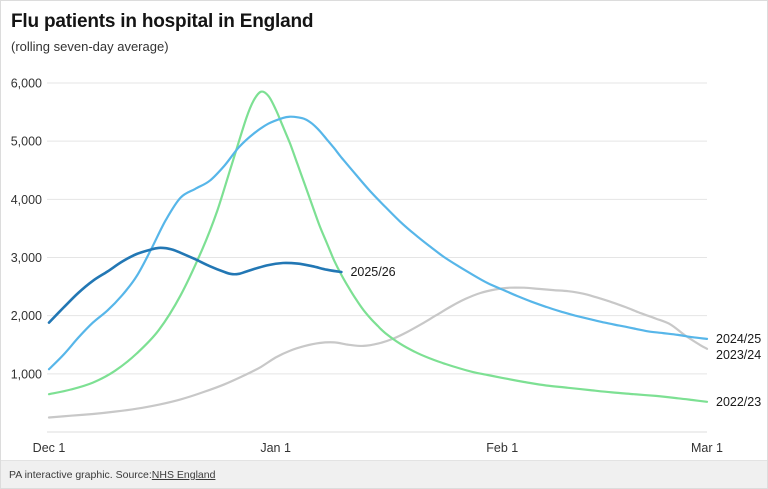 The image size is (768, 489). What do you see at coordinates (26, 374) in the screenshot?
I see `y-axis-tick-label: 1,000` at bounding box center [26, 374].